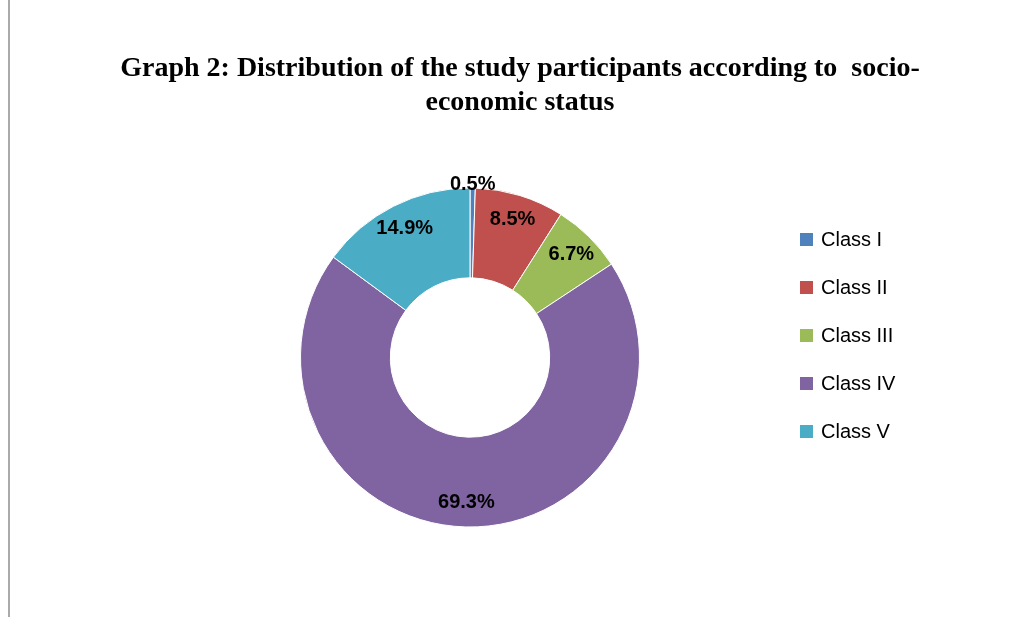 This screenshot has height=617, width=1013. What do you see at coordinates (405, 227) in the screenshot?
I see `data-label: 14.9%` at bounding box center [405, 227].